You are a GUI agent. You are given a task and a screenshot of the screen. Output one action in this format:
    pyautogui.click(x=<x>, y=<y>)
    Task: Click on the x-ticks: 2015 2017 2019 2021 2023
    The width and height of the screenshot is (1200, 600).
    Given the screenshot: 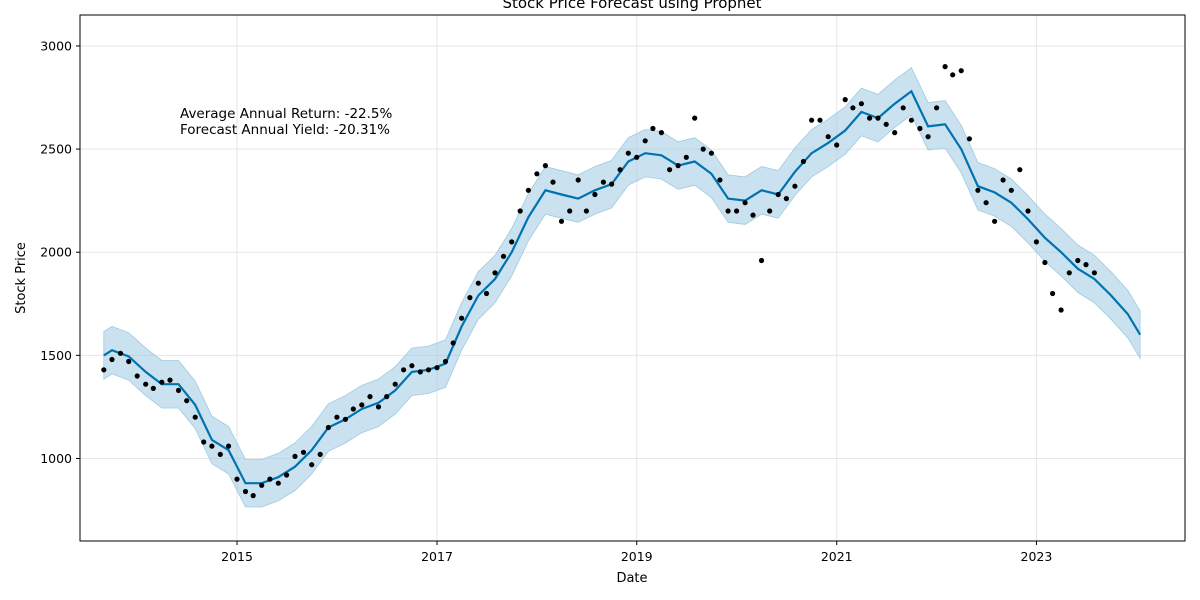 What is the action you would take?
    pyautogui.click(x=636, y=552)
    